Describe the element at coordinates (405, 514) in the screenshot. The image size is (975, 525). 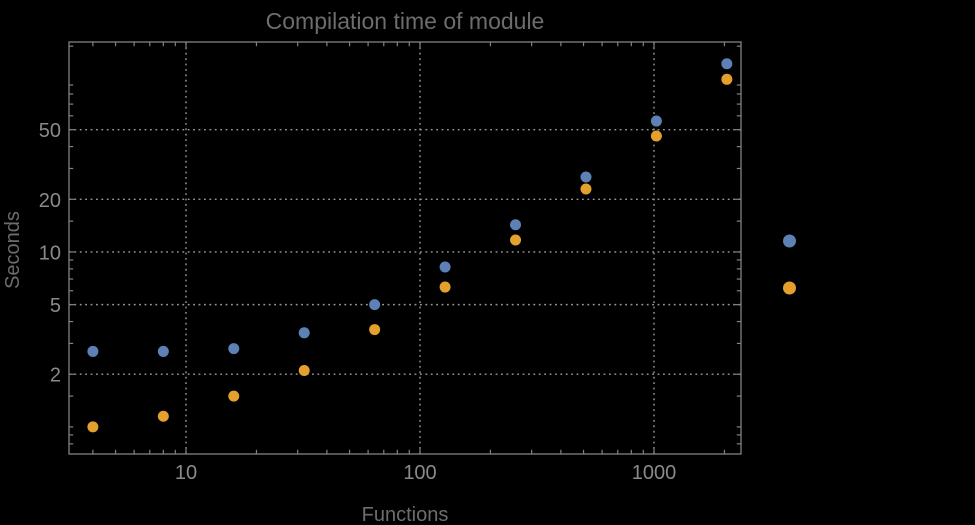
I see `x-axis-label: Functions` at that location.